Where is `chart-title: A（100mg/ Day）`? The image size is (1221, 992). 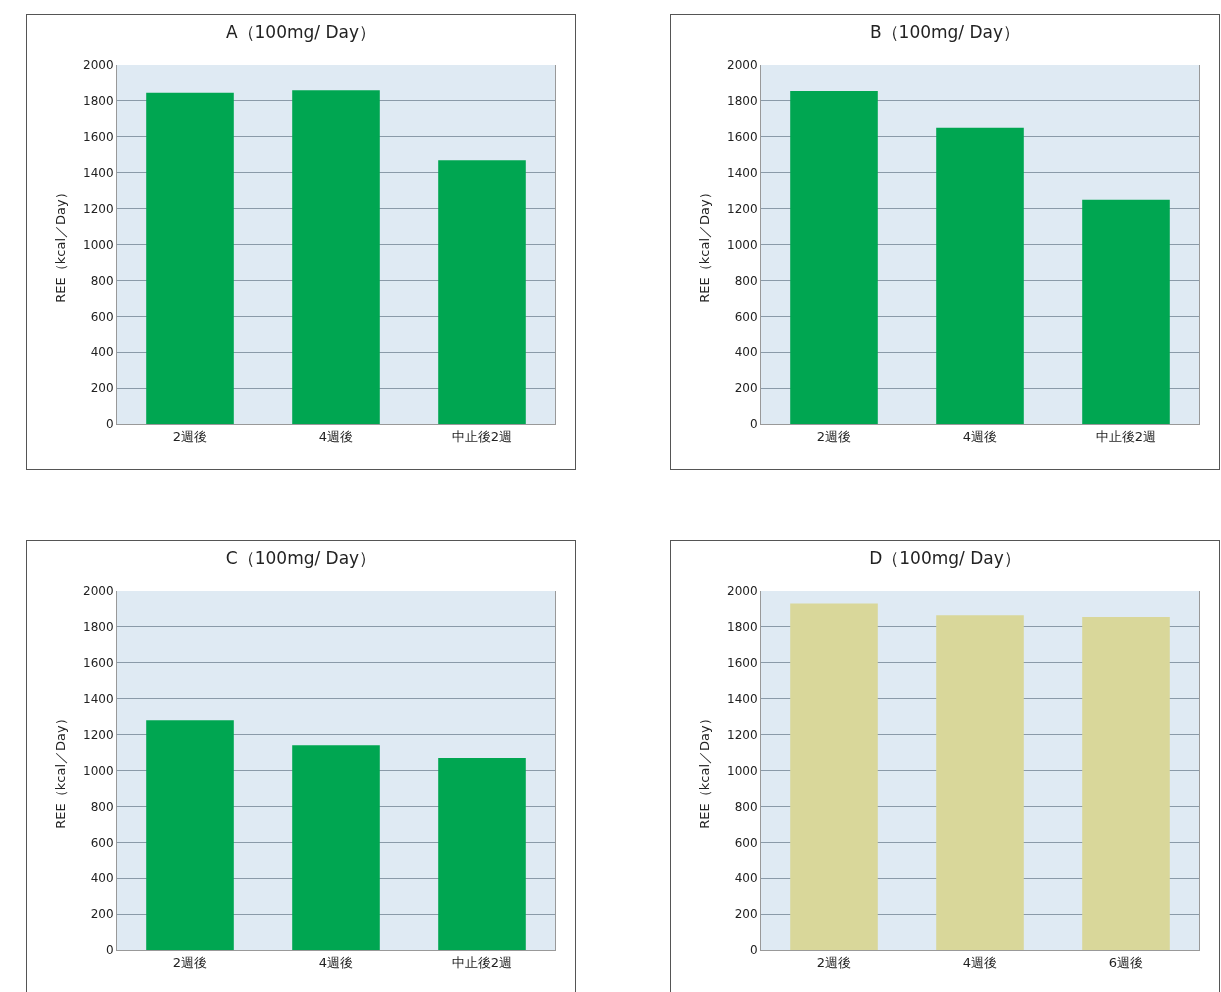
chart-title: A（100mg/ Day） is located at coordinates (301, 32).